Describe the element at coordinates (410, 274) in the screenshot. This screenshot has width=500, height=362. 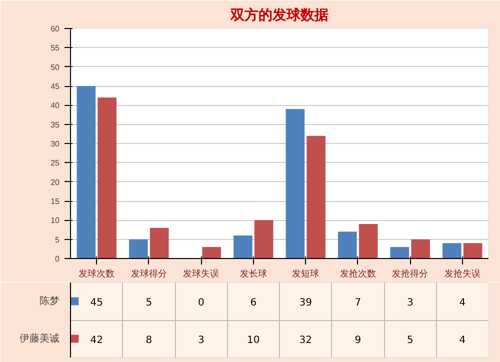
I see `x-tick-label: 发抢得分` at that location.